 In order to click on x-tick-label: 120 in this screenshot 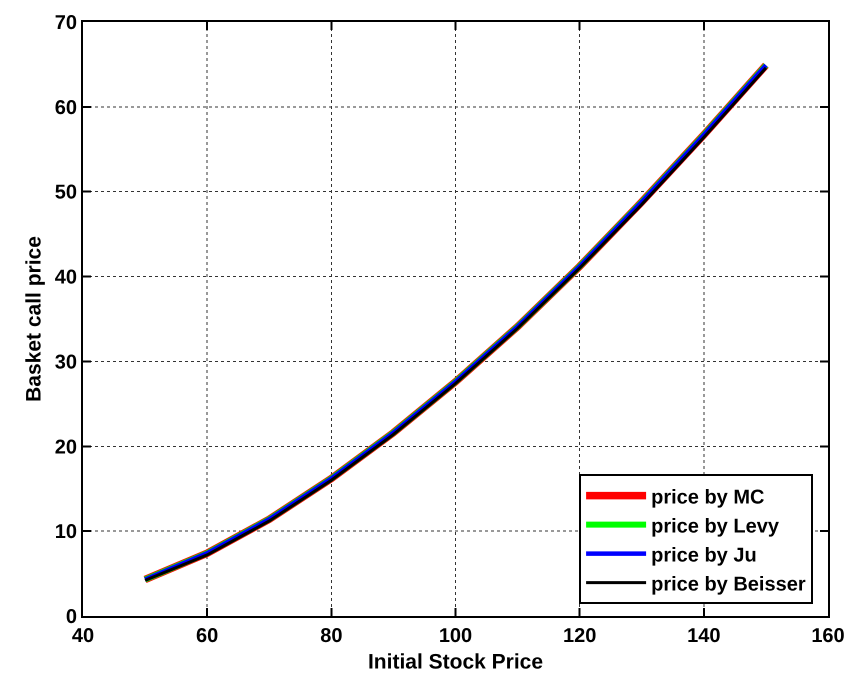, I will do `click(579, 636)`.